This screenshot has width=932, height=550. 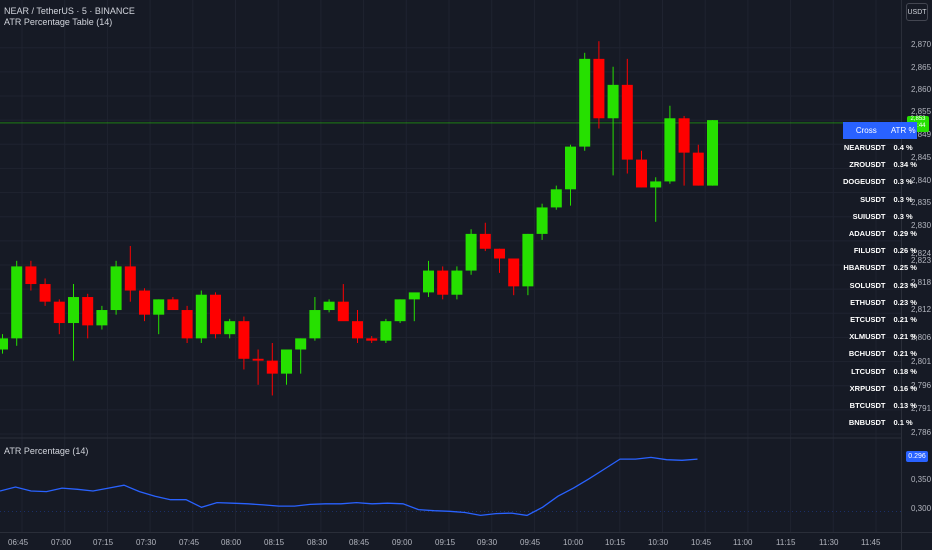 I want to click on table-row: HBARUSDT 0.25 %, so click(x=880, y=267).